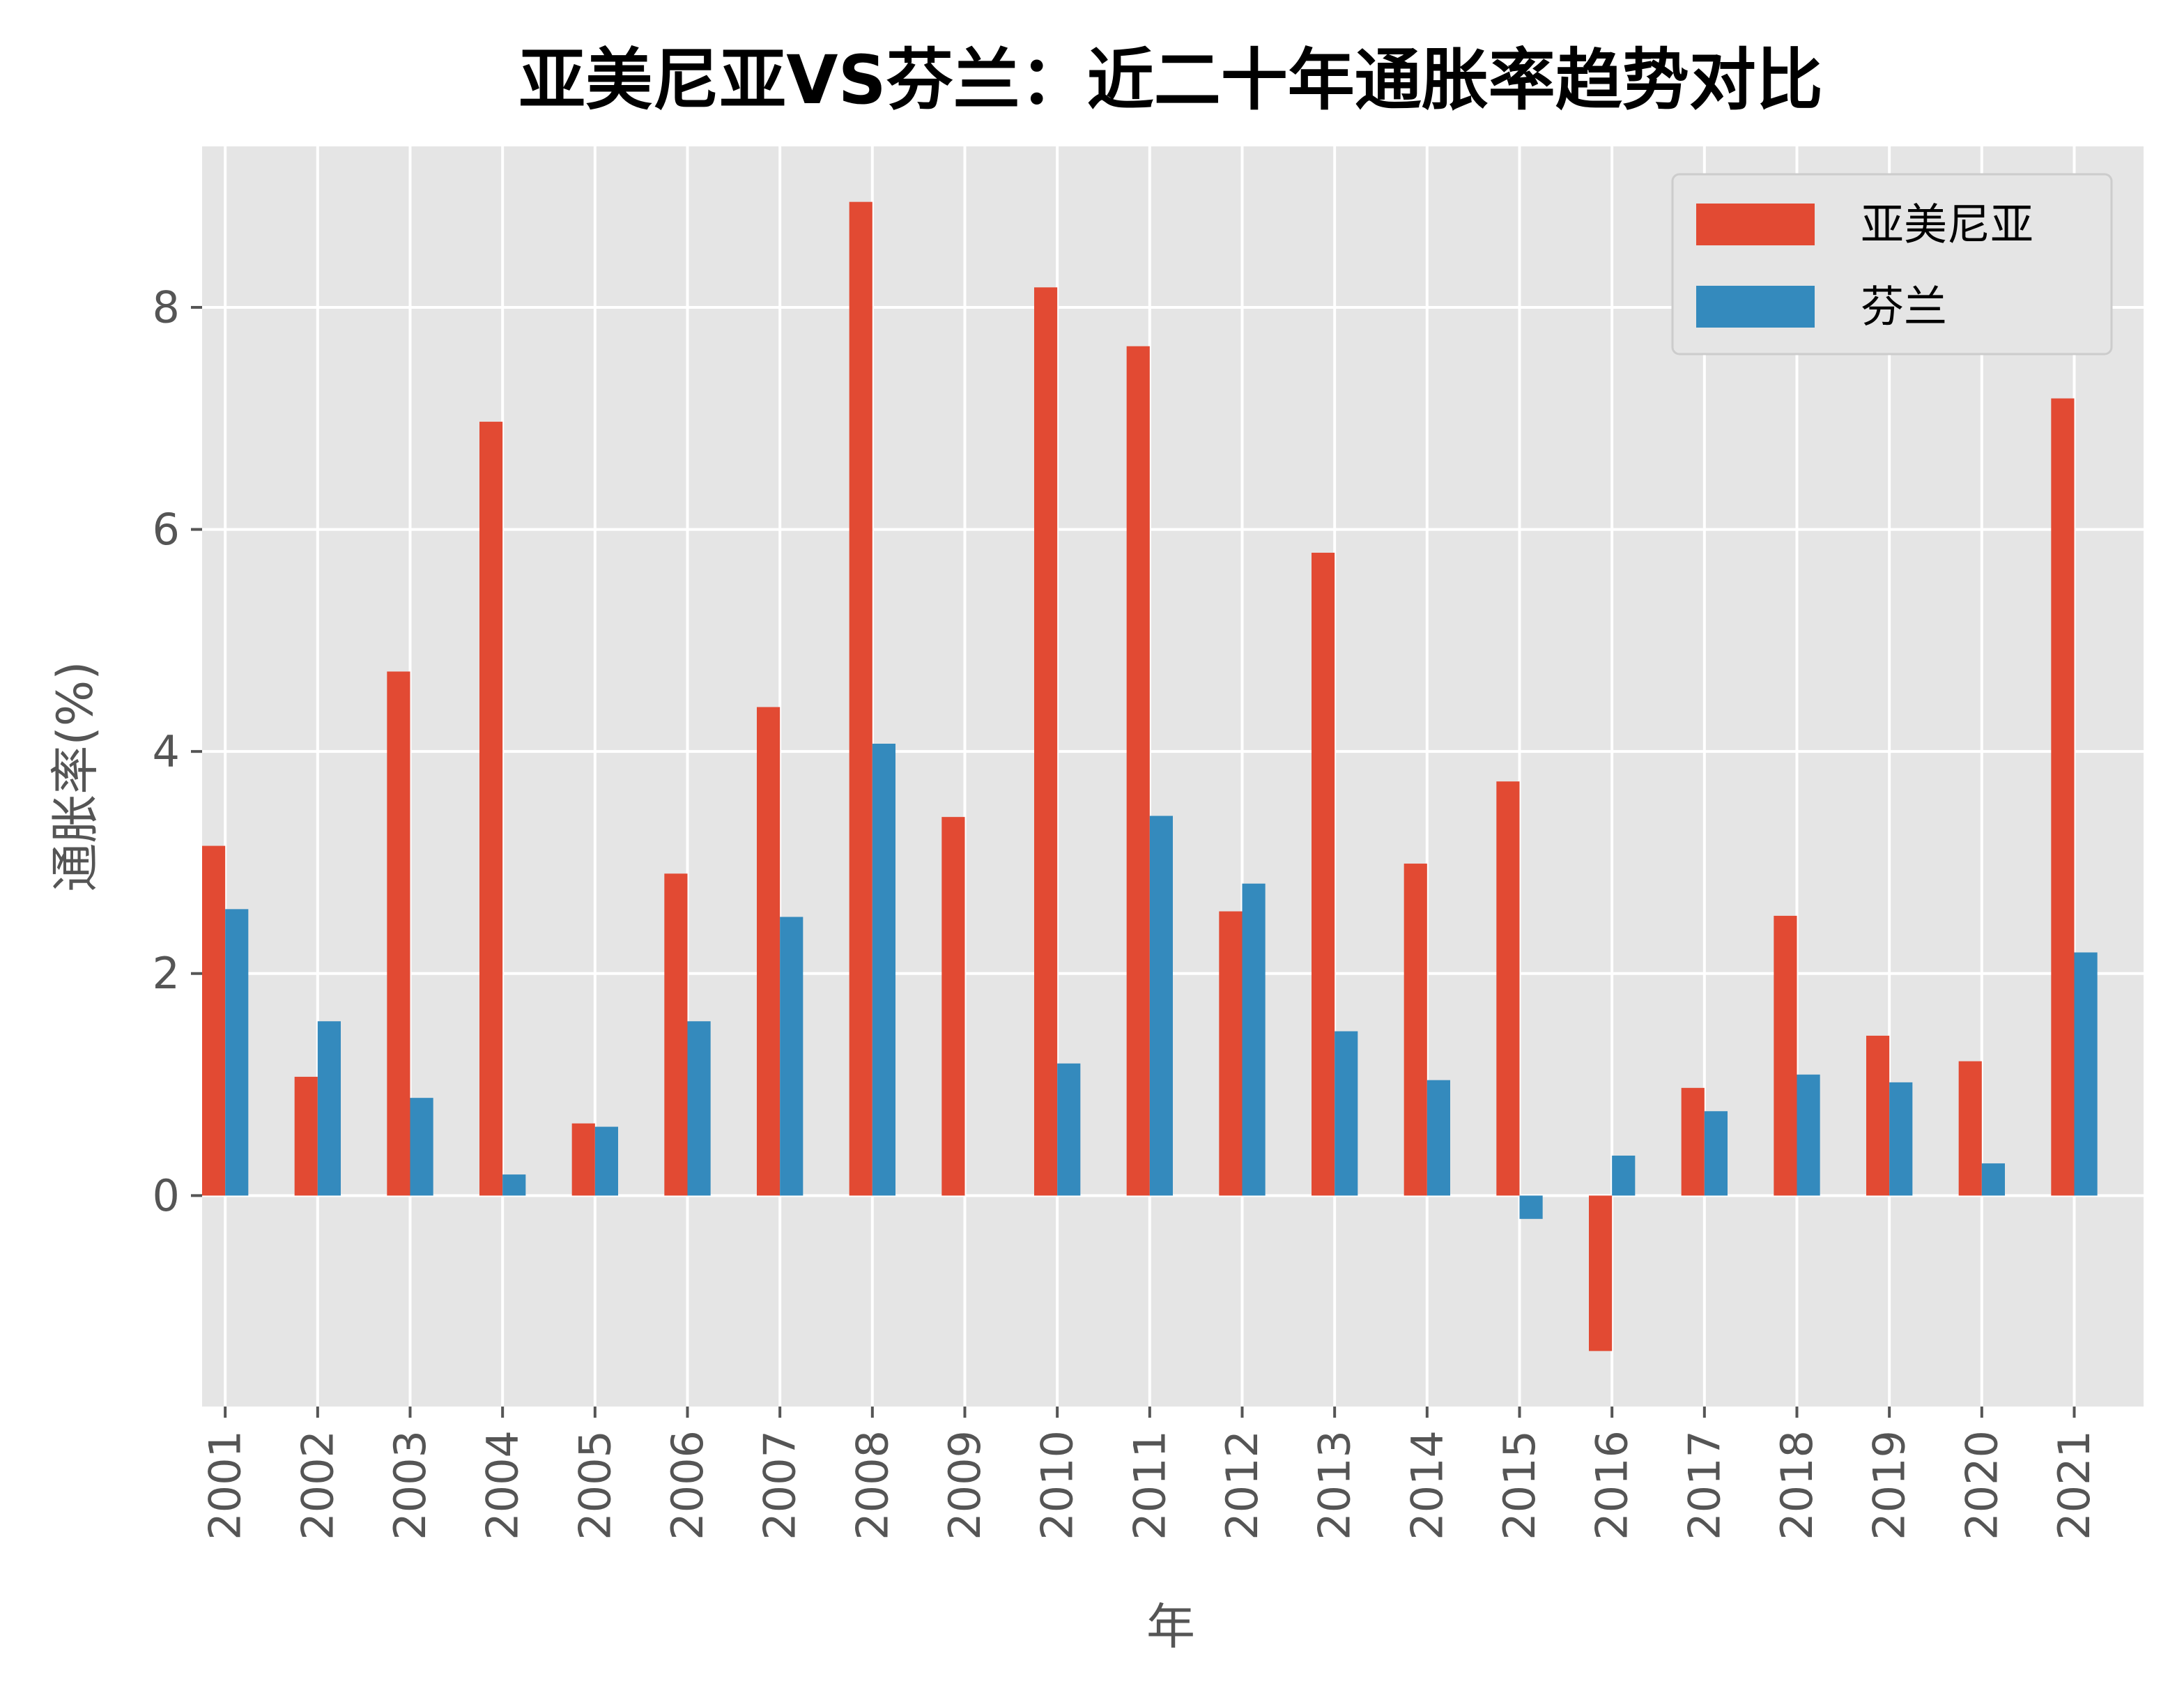 Image resolution: width=2184 pixels, height=1693 pixels. I want to click on x-tick-label: 2007, so click(780, 1485).